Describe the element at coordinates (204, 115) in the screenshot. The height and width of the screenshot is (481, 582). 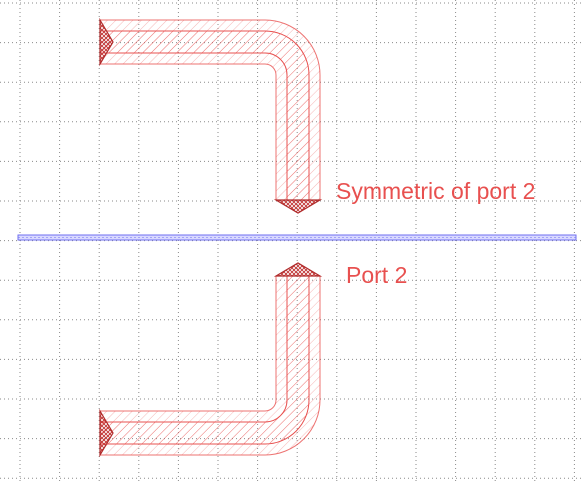
I see `trace-inner-upper` at that location.